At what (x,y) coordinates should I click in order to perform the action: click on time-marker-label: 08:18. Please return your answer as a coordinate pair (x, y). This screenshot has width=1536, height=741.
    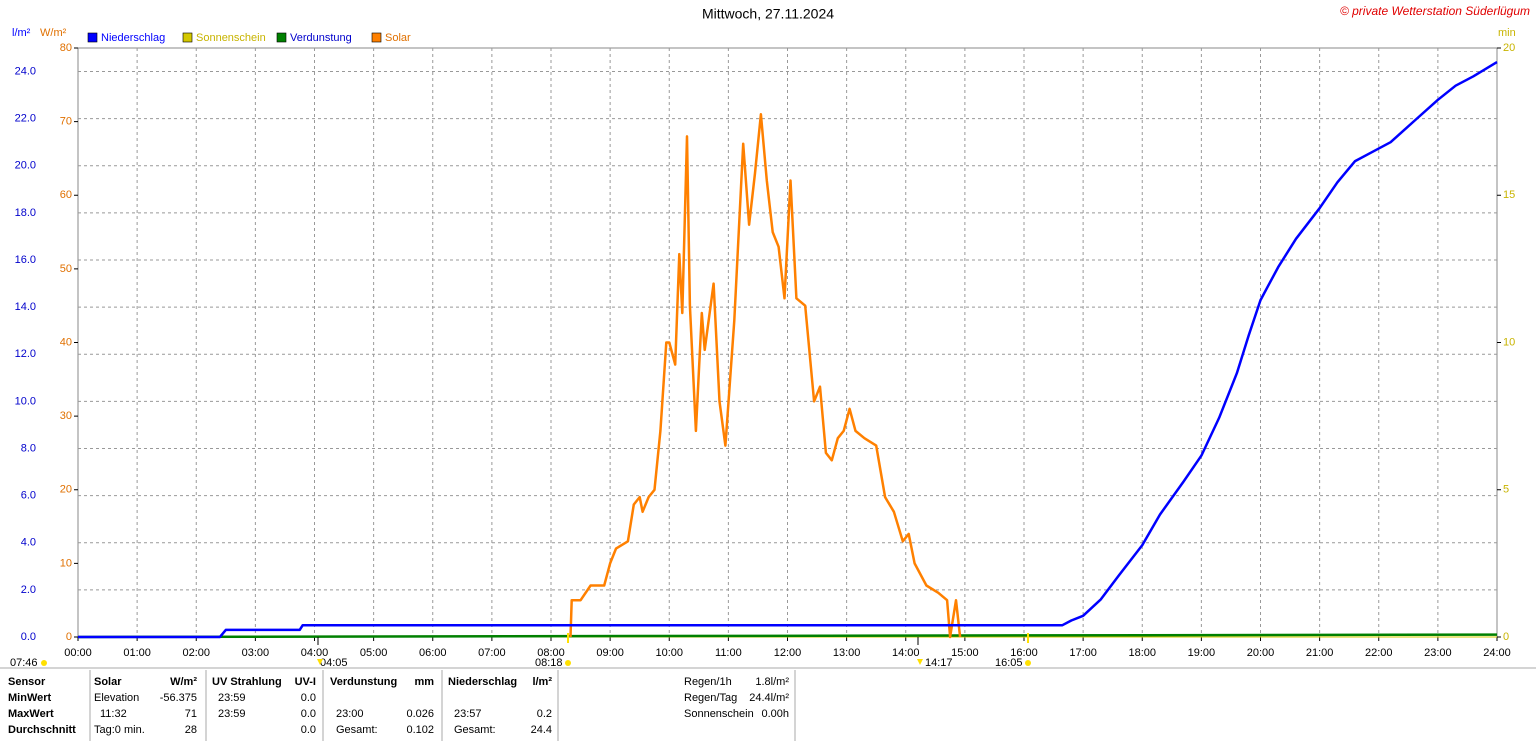
    Looking at the image, I should click on (549, 663).